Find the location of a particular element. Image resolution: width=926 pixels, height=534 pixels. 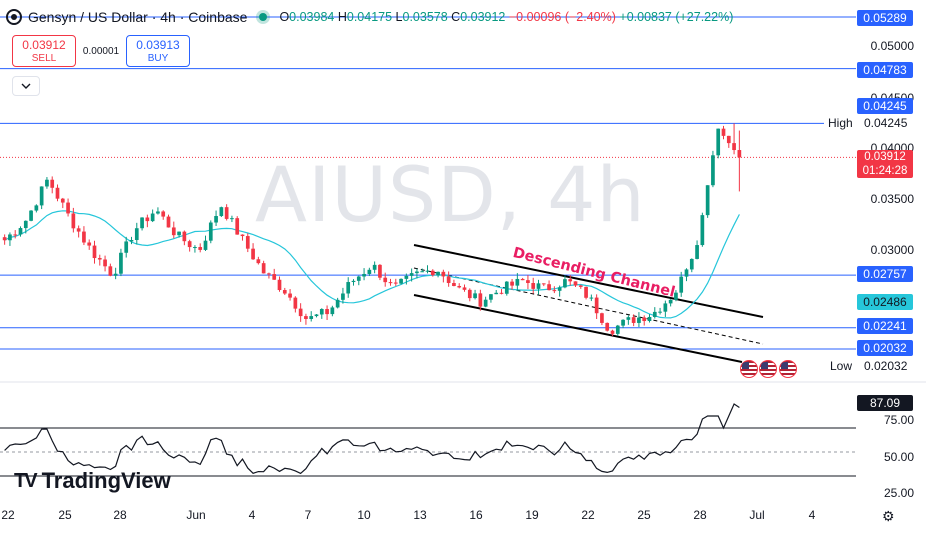

level-tag: 0.04783 is located at coordinates (885, 70).